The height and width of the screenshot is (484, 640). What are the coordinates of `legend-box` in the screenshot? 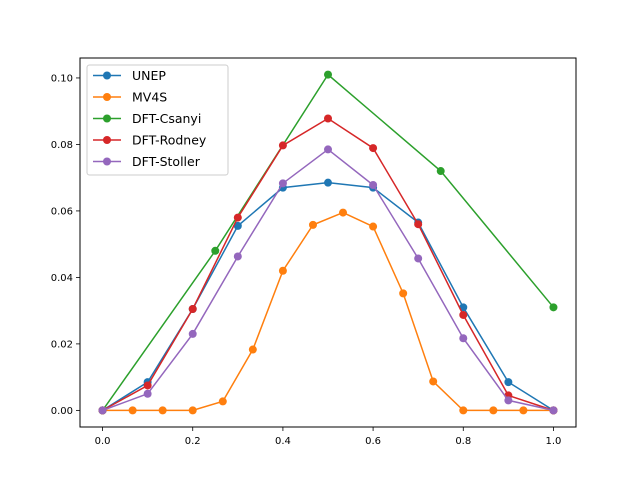 It's located at (157, 120).